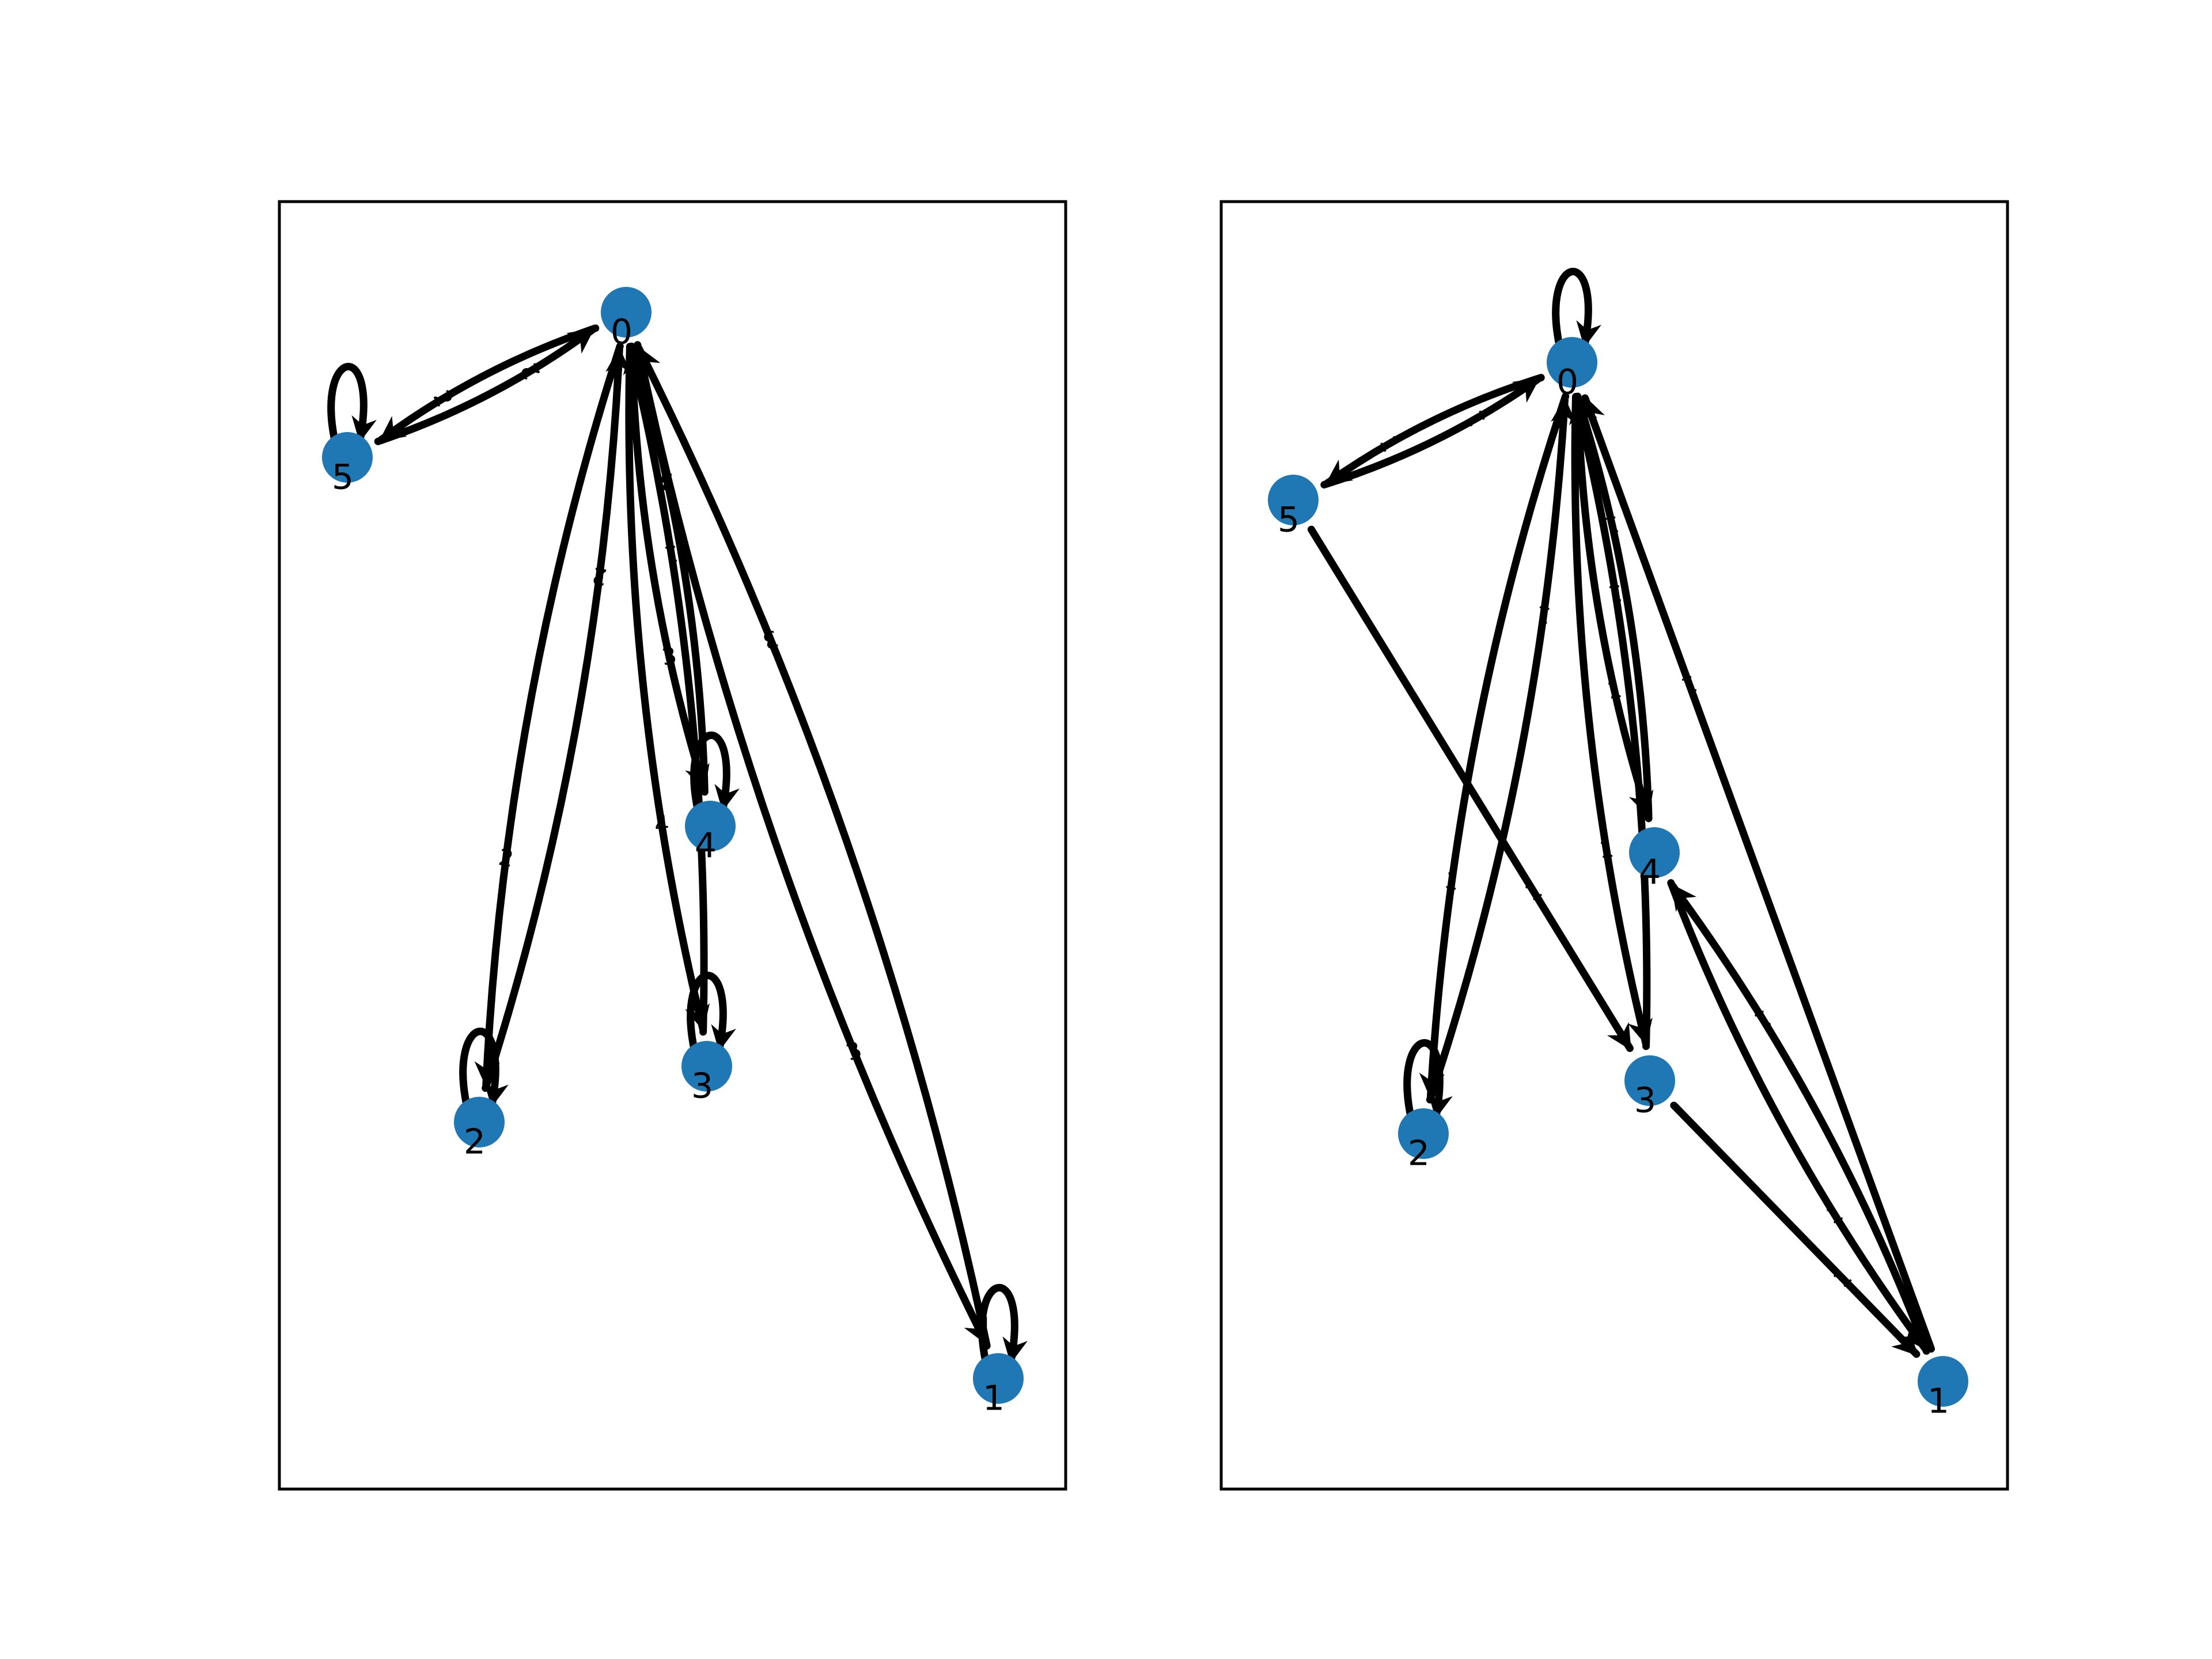 The height and width of the screenshot is (1659, 2212). I want to click on edge-label-0-to-1: 3, so click(854, 1052).